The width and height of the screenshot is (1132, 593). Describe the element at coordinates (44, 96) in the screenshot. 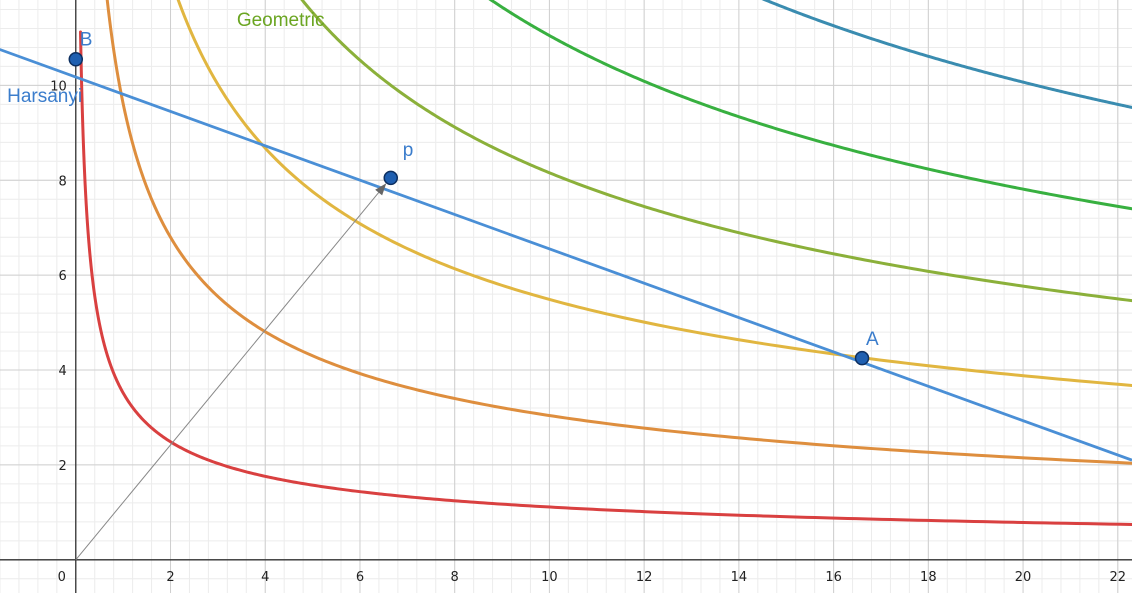

I see `curve-label: Harsanyi` at that location.